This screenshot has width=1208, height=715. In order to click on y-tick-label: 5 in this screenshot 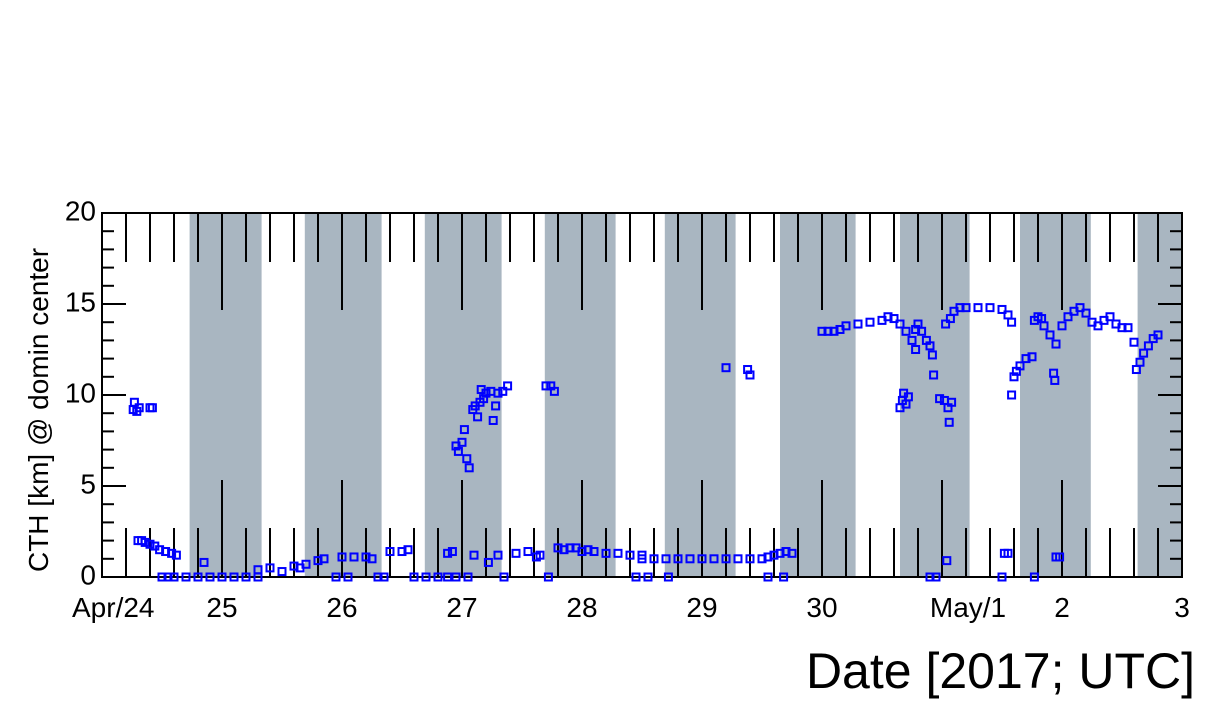, I will do `click(88, 483)`.